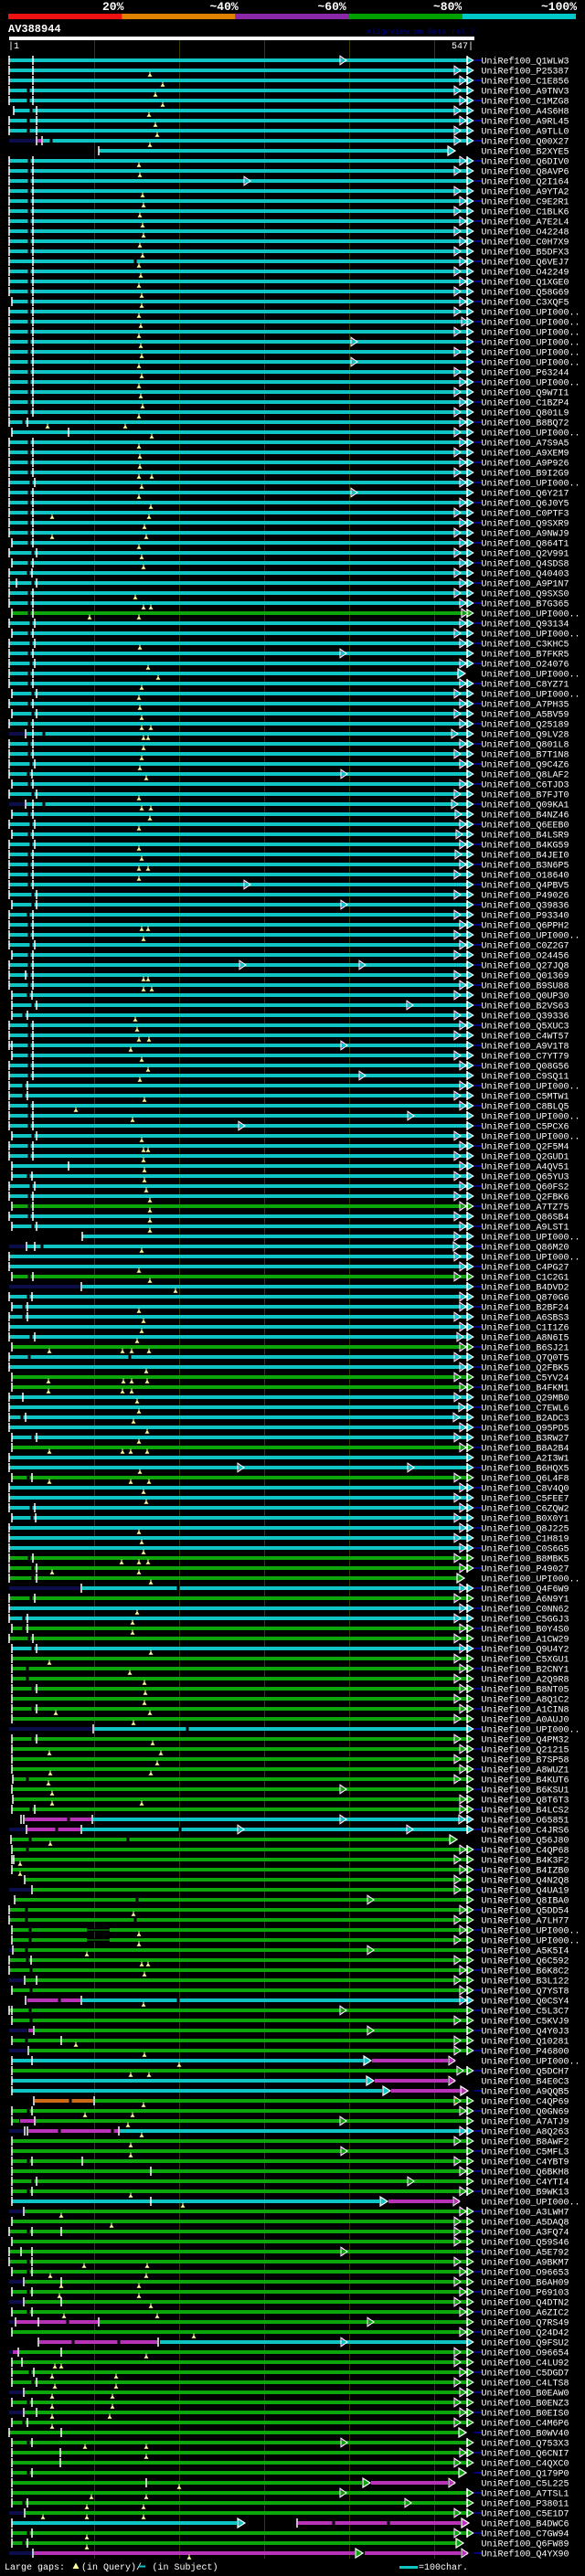 The height and width of the screenshot is (2576, 585). I want to click on svg-text: AV388944, so click(34, 29).